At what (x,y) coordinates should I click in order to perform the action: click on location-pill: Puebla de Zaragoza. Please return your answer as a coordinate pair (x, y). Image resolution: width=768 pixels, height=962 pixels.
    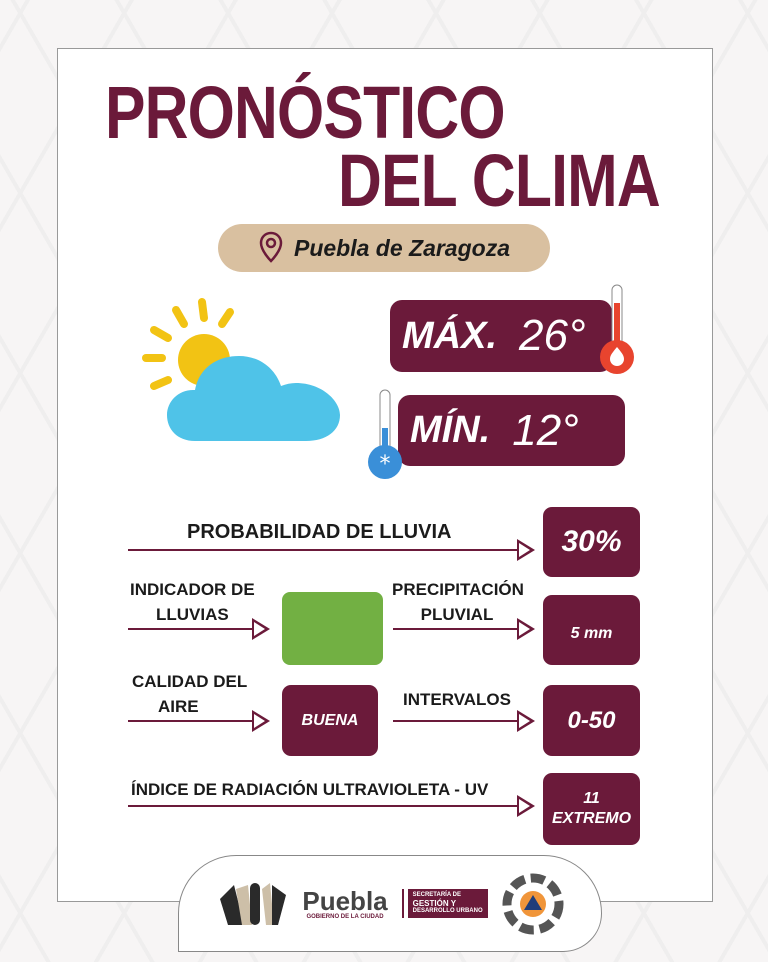
    Looking at the image, I should click on (384, 248).